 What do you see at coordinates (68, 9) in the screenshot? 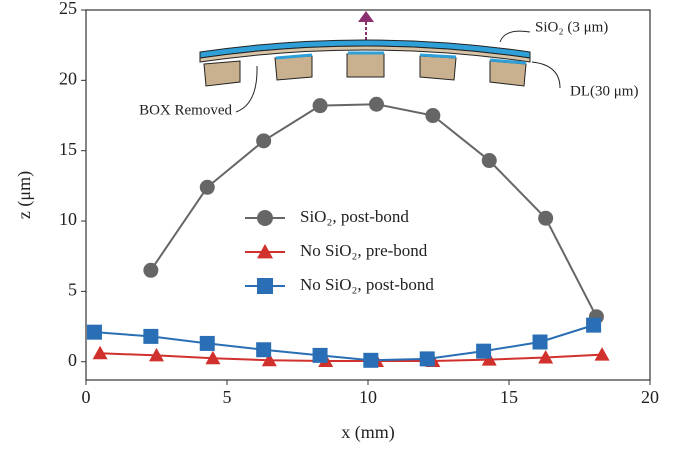
I see `y-tick-label: 25` at bounding box center [68, 9].